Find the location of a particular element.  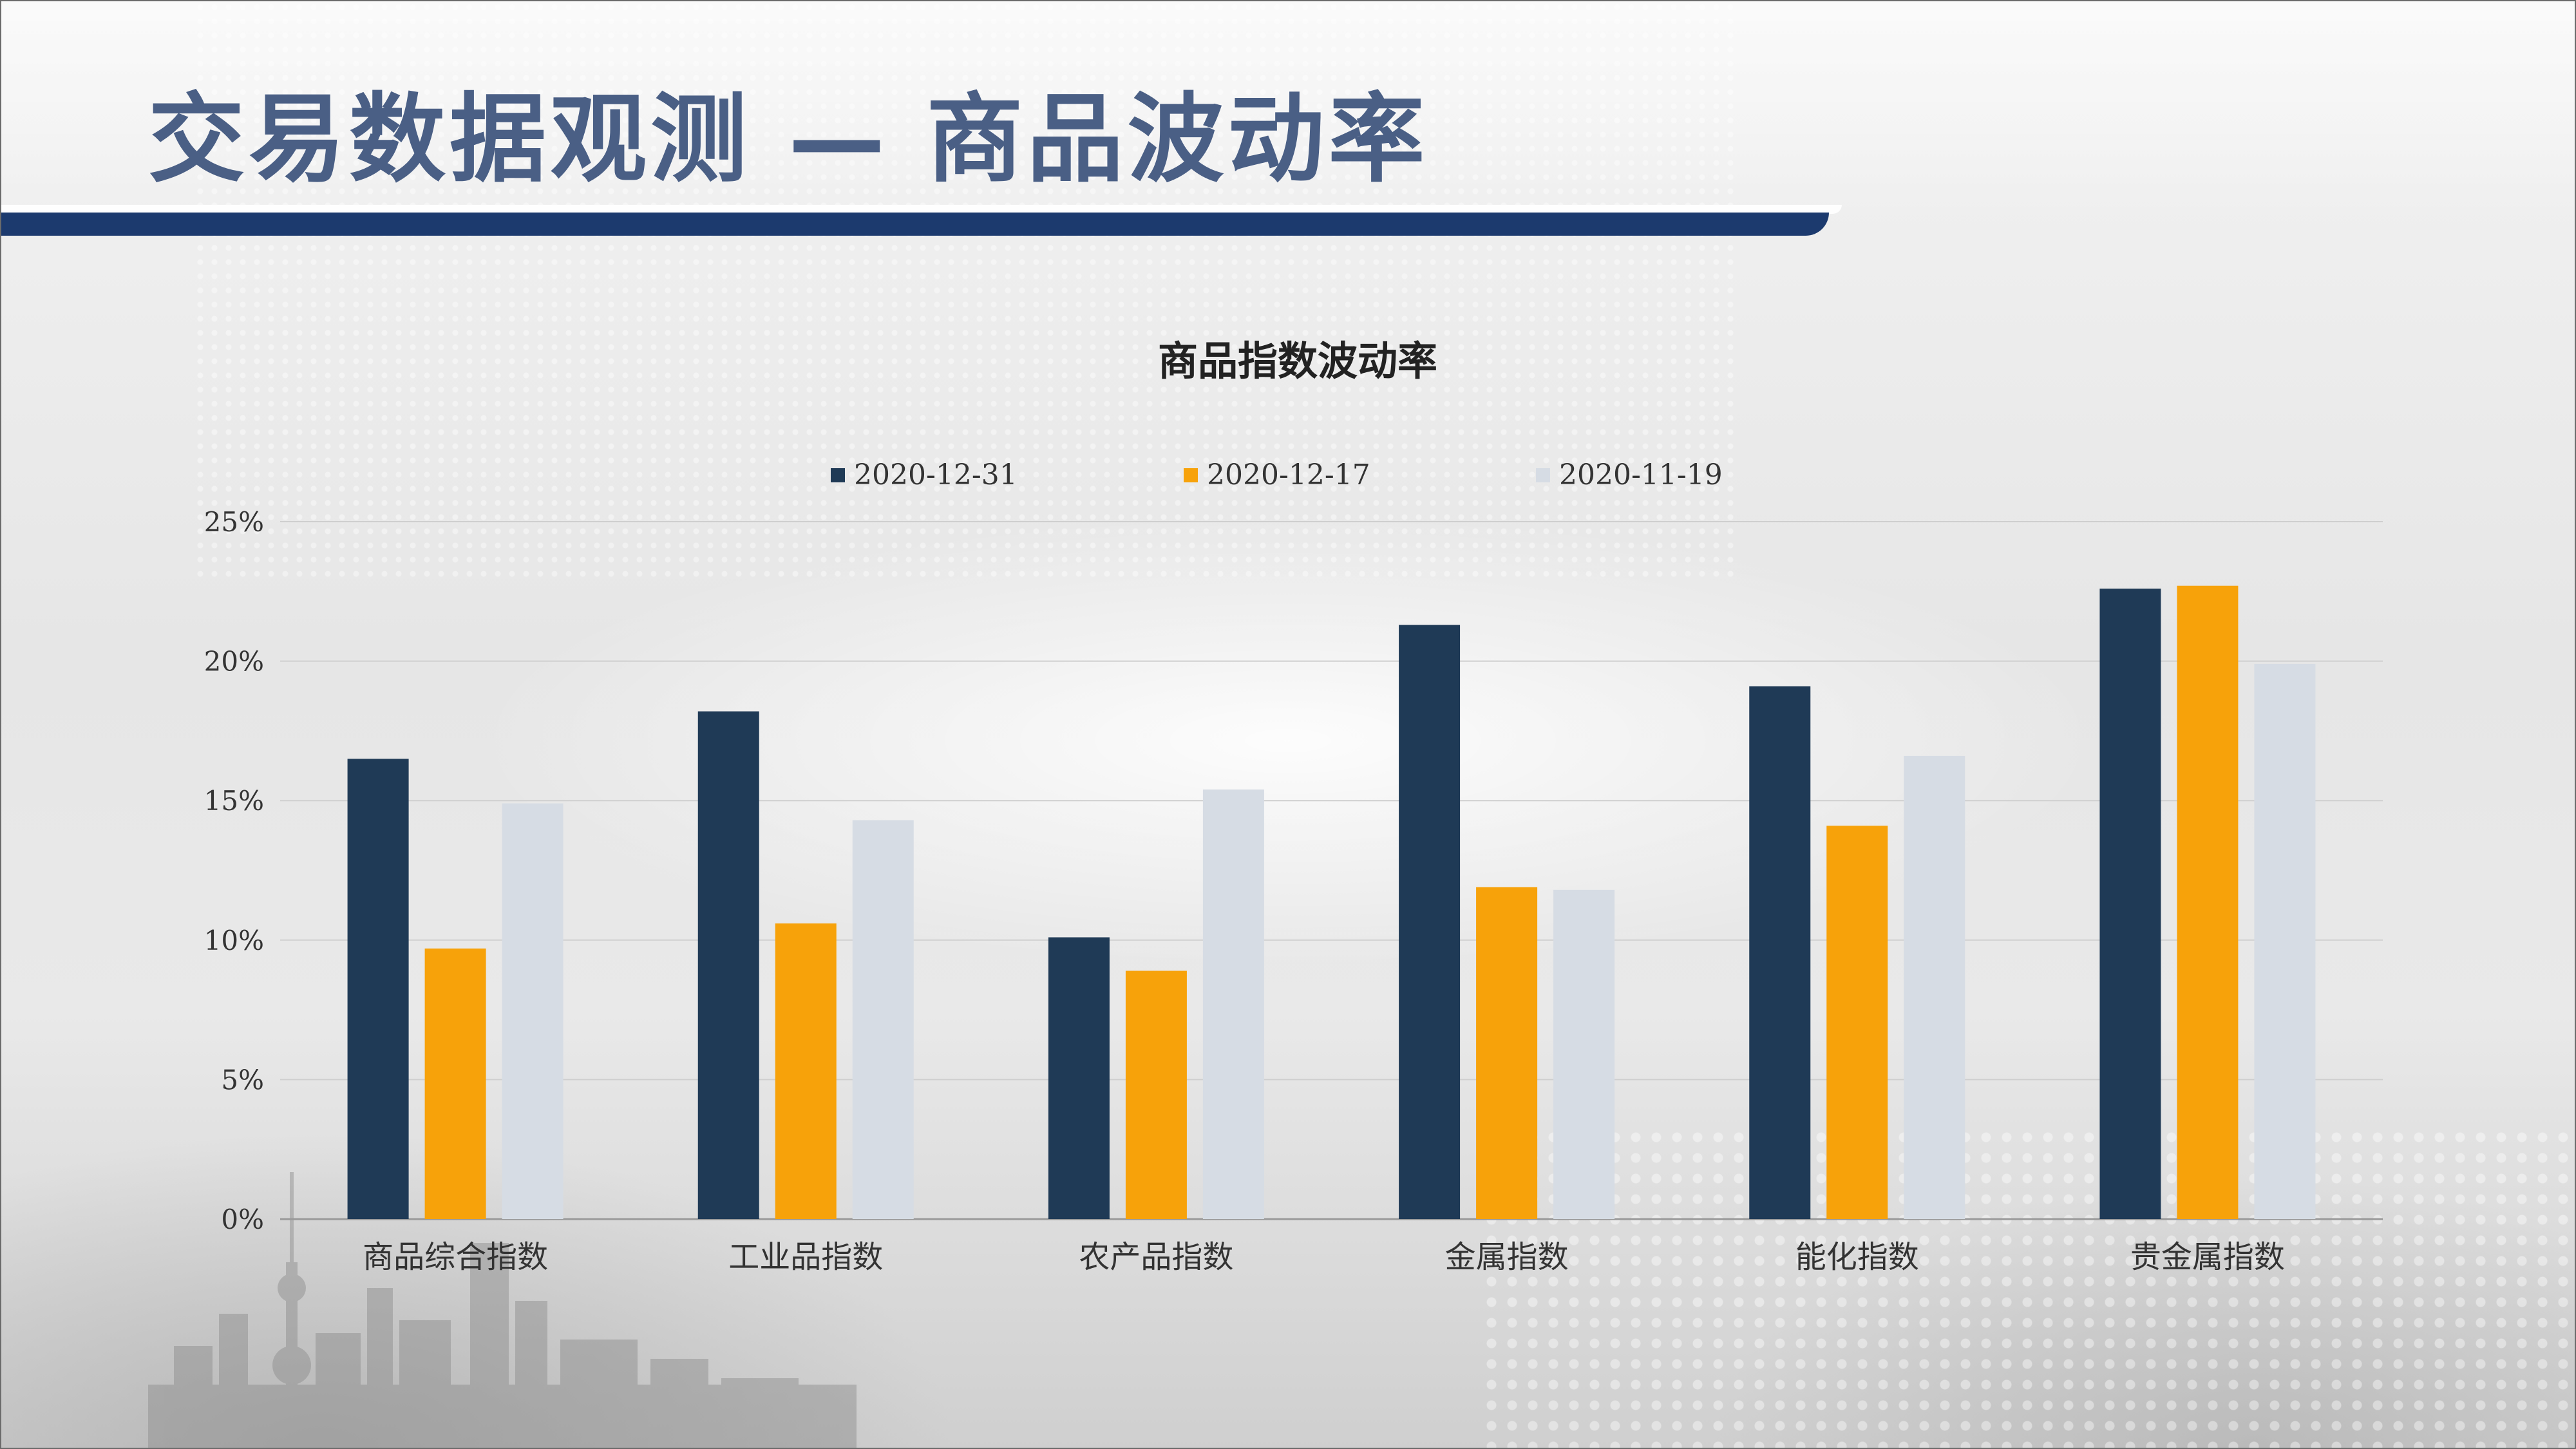

y-tick-label: 0% is located at coordinates (242, 1220).